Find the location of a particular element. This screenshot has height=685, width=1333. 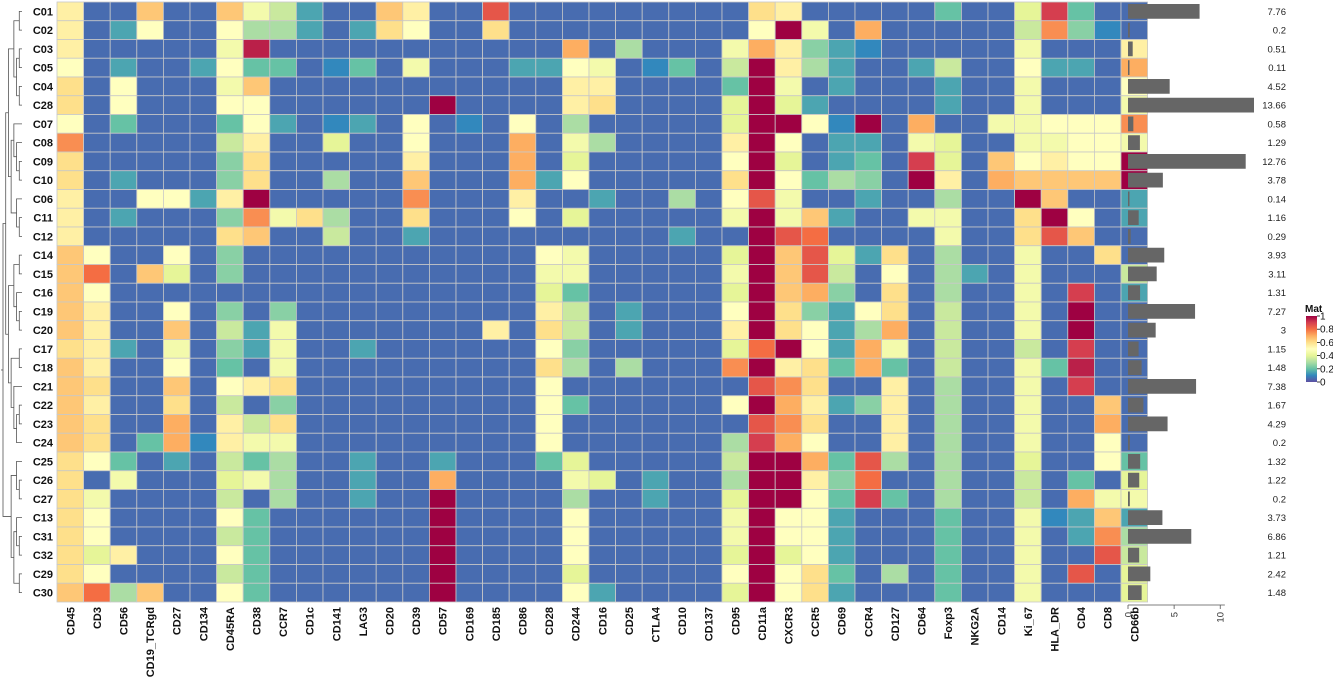

bar-value-label: 4.52 is located at coordinates (1277, 87).